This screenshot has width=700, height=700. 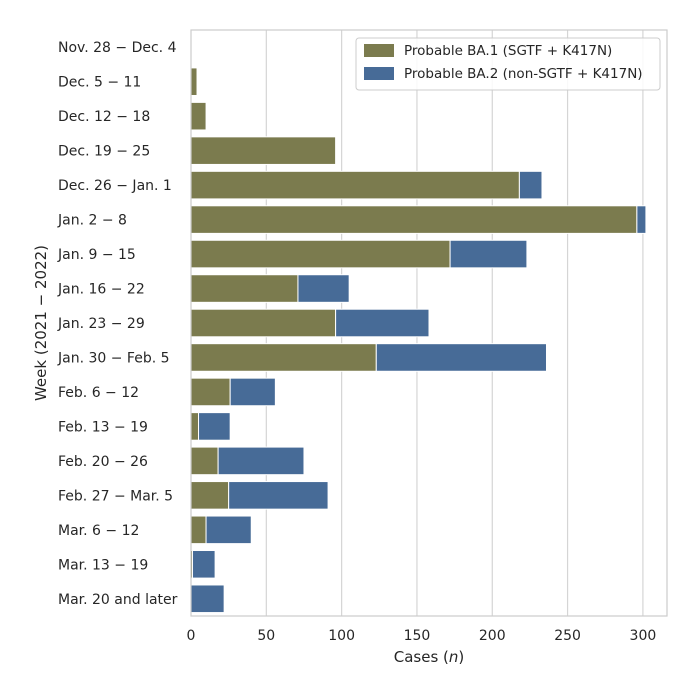 What do you see at coordinates (643, 636) in the screenshot?
I see `x-tick-label: 300` at bounding box center [643, 636].